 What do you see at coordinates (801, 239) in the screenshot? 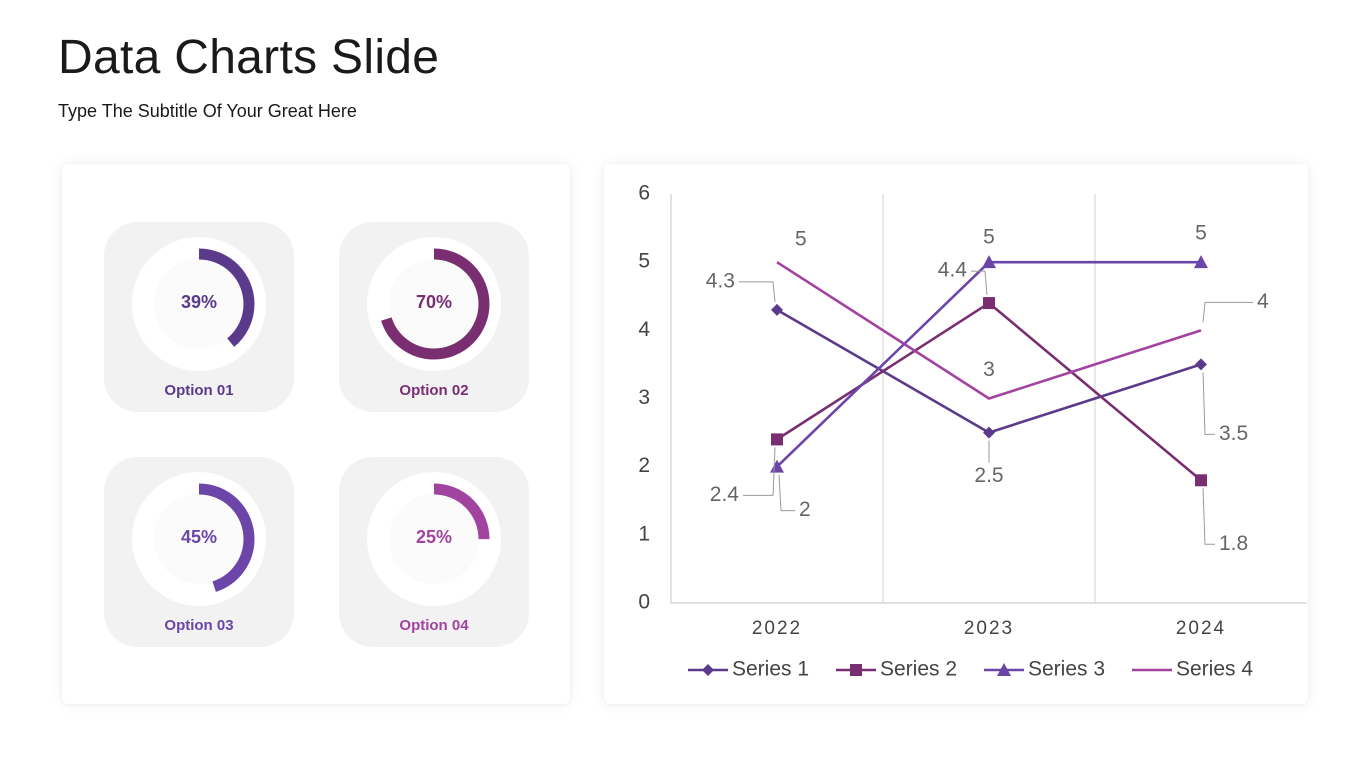
I see `data-label-series-4: 5` at bounding box center [801, 239].